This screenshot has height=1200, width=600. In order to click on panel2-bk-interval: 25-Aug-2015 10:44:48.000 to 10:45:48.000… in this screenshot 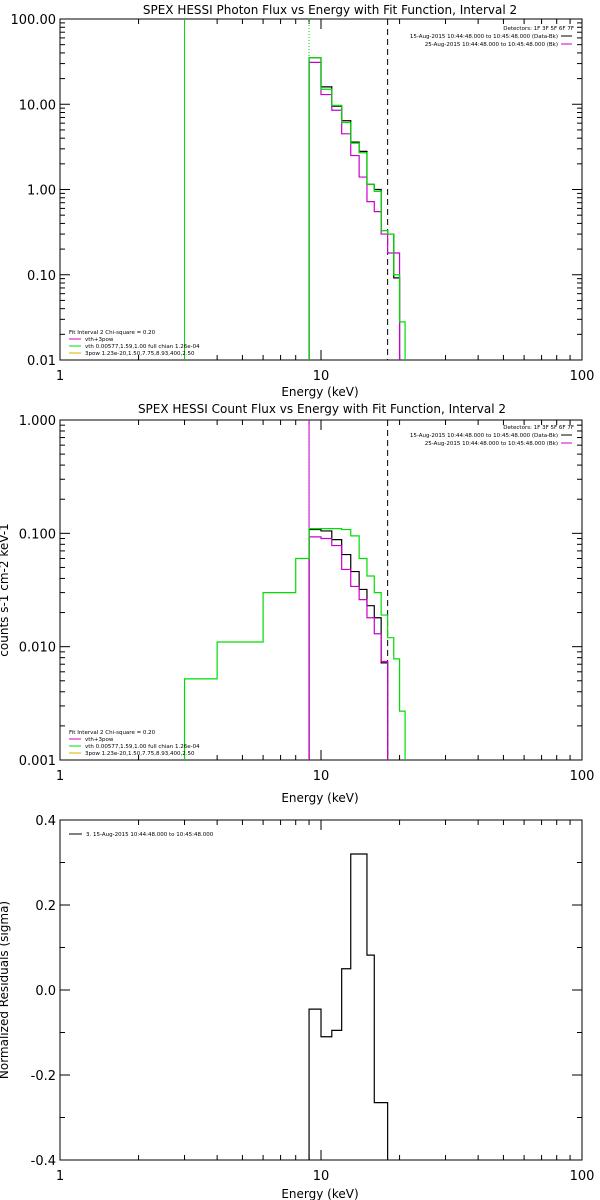, I will do `click(491, 444)`.